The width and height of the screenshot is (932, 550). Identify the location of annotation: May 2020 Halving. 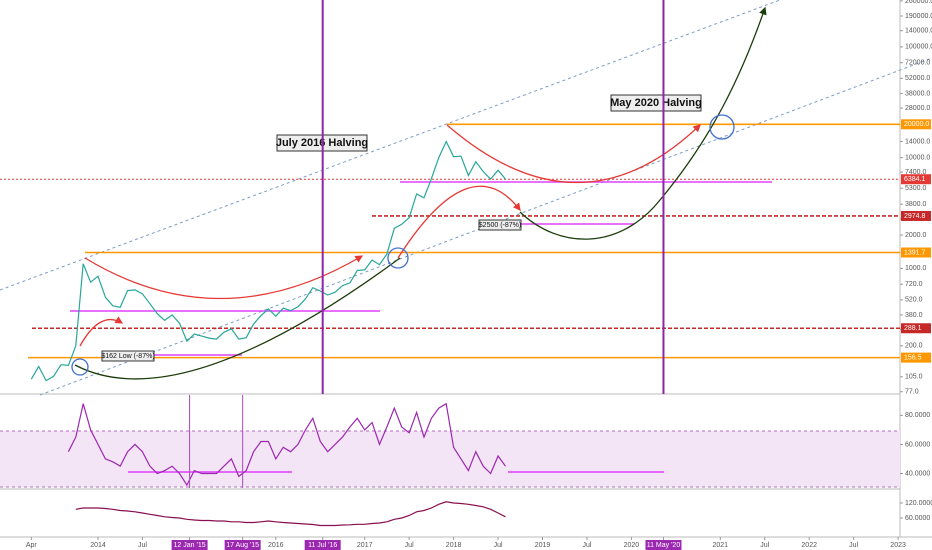
(656, 103).